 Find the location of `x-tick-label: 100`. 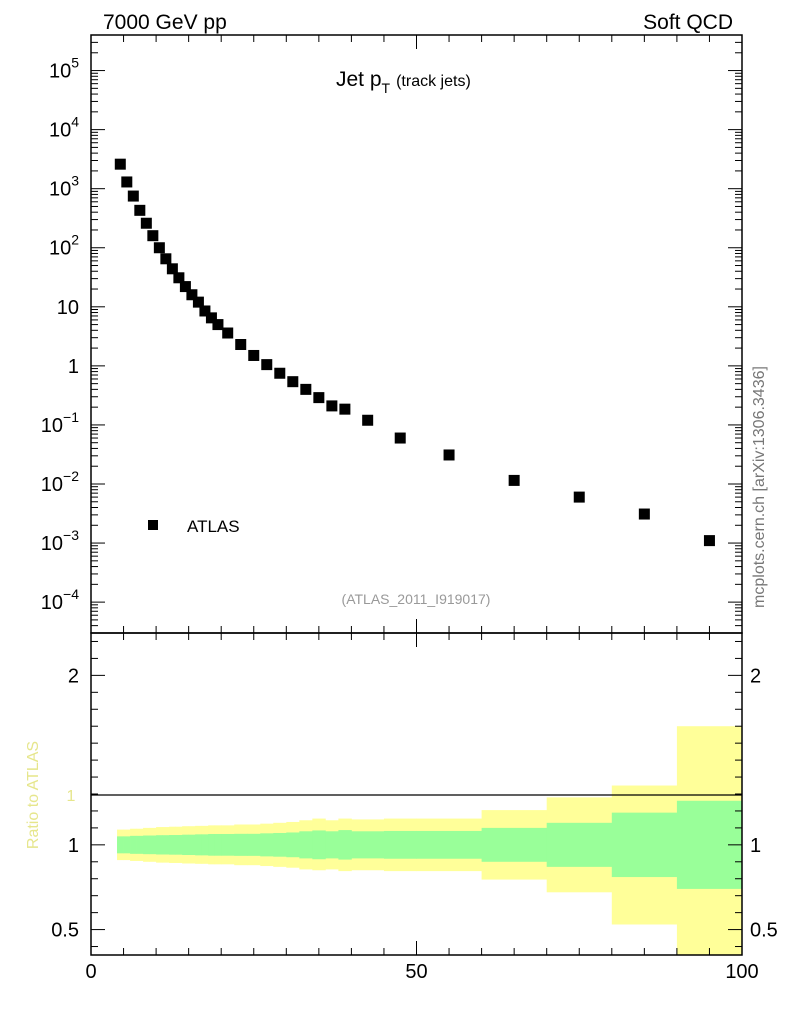

x-tick-label: 100 is located at coordinates (741, 972).